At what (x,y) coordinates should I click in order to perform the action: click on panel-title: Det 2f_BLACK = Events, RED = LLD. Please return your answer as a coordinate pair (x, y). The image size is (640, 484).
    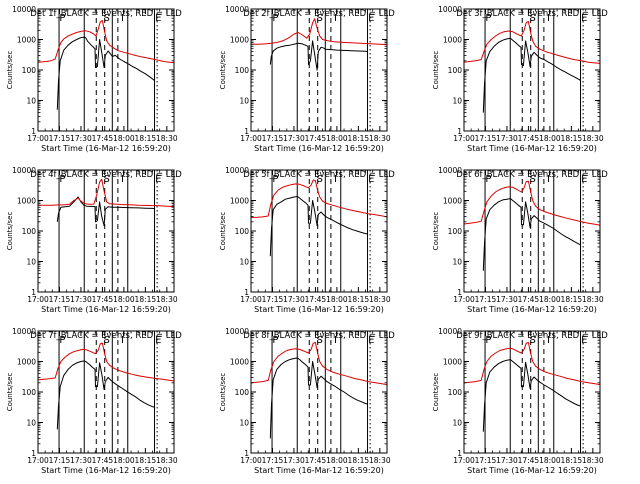
    Looking at the image, I should click on (319, 14).